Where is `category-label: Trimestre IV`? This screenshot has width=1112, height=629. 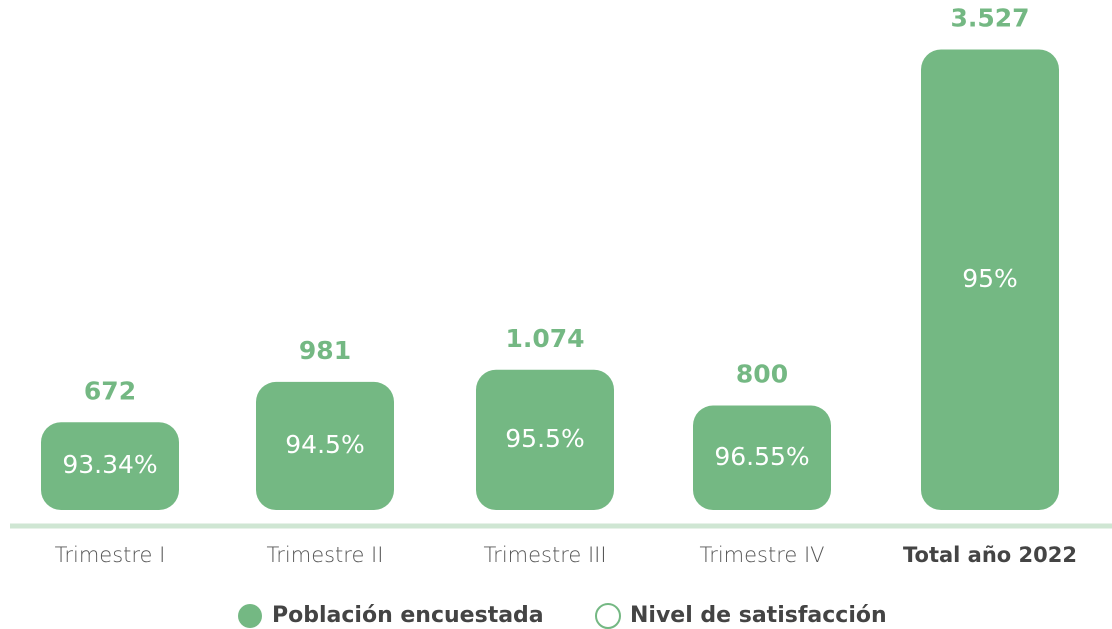
category-label: Trimestre IV is located at coordinates (761, 555).